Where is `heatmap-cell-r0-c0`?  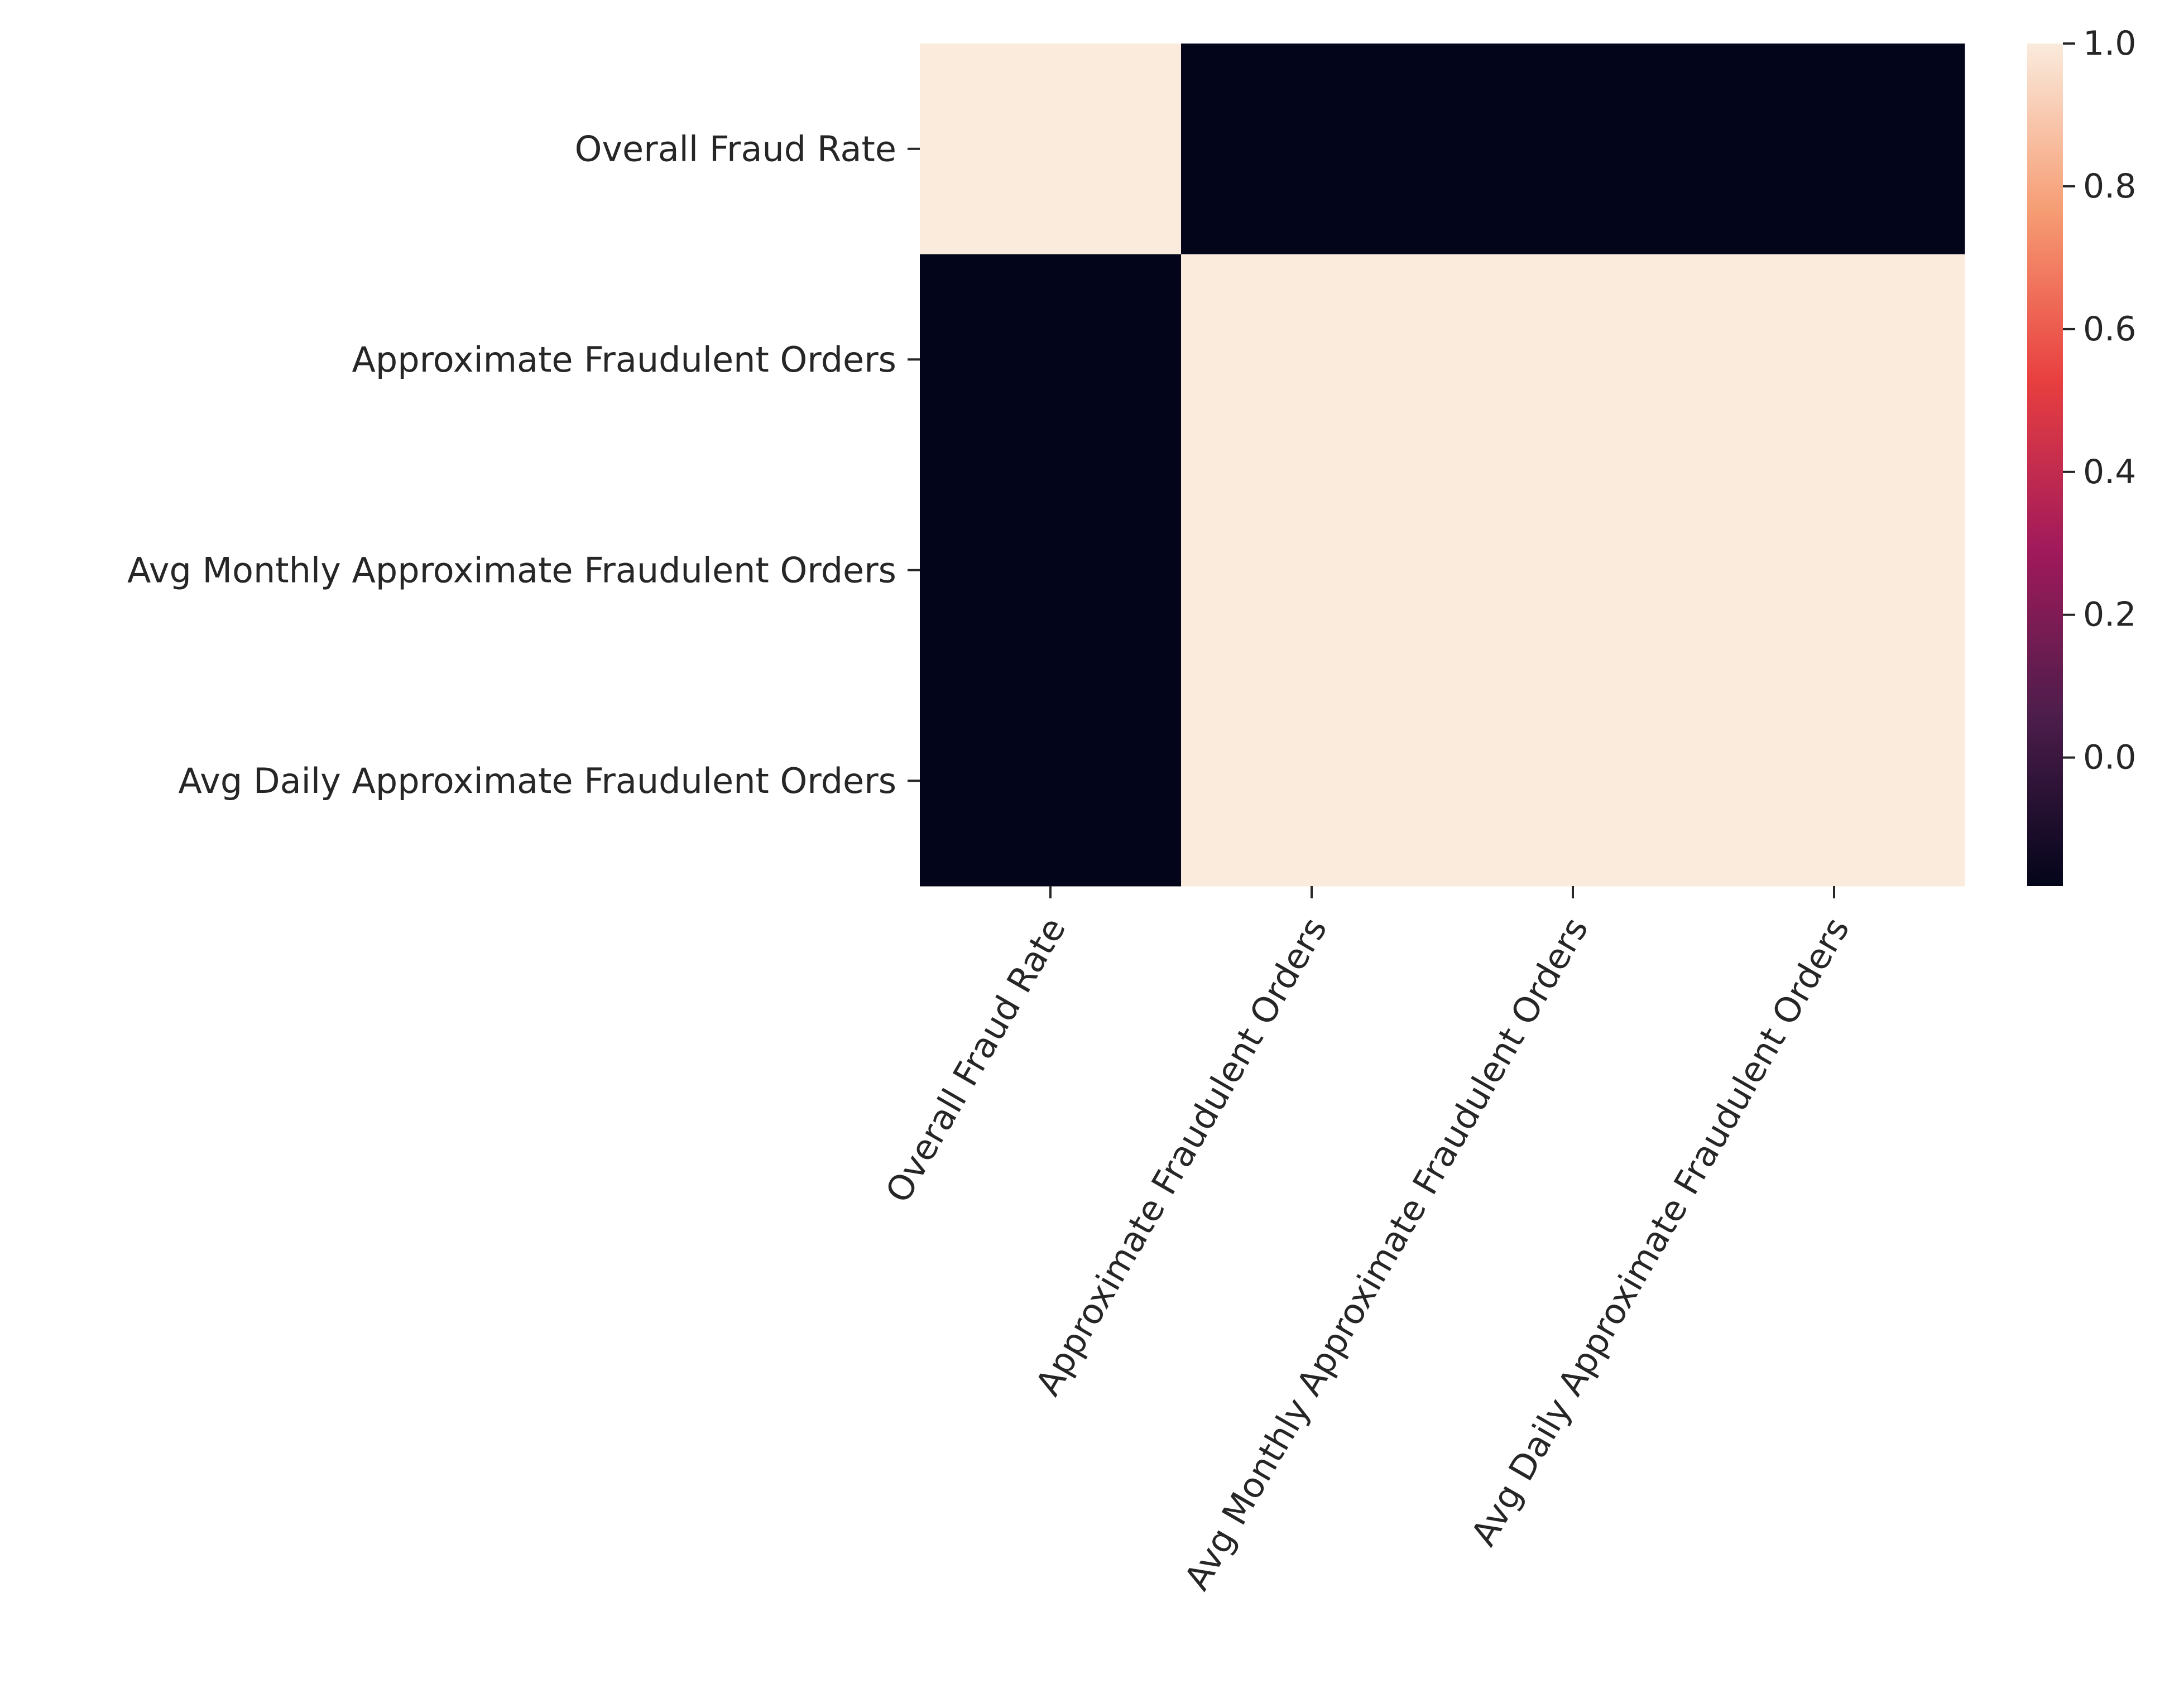 heatmap-cell-r0-c0 is located at coordinates (1051, 149).